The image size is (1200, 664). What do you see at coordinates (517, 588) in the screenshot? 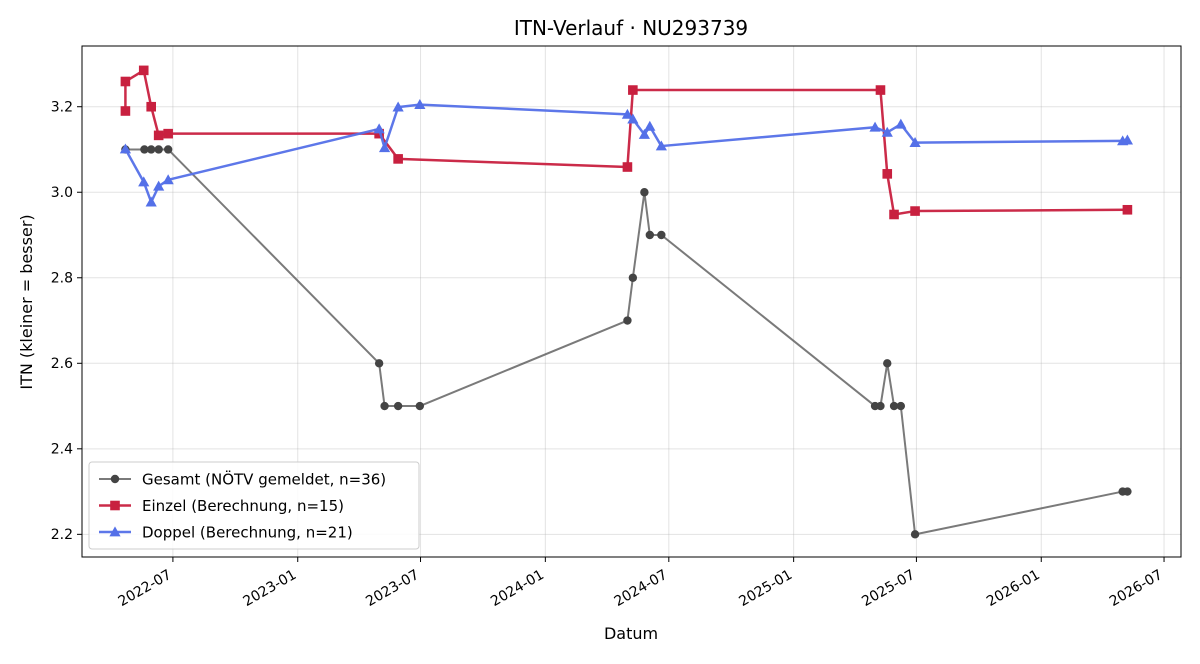
I see `x-tick-label: 2024-01` at bounding box center [517, 588].